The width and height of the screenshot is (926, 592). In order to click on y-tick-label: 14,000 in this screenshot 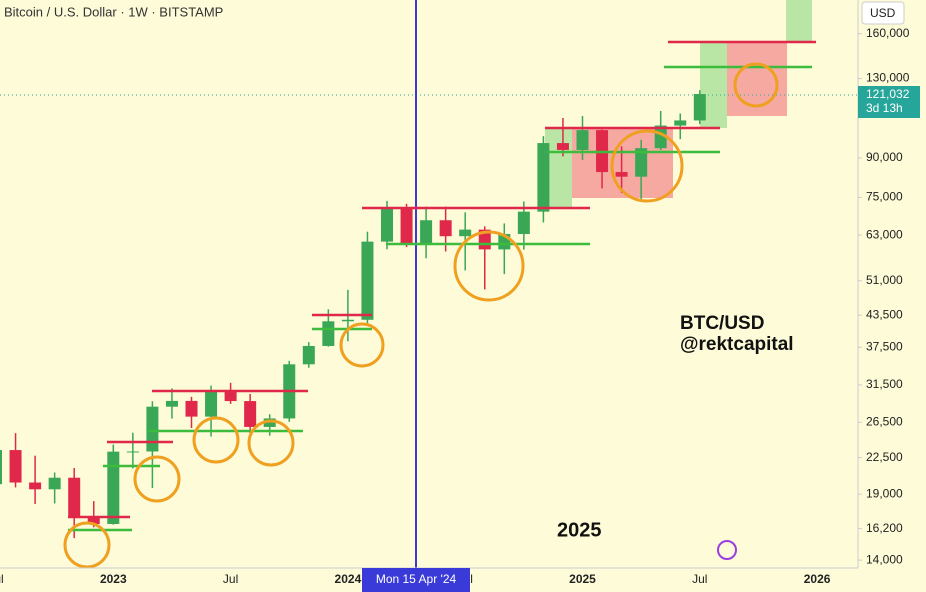, I will do `click(884, 559)`.